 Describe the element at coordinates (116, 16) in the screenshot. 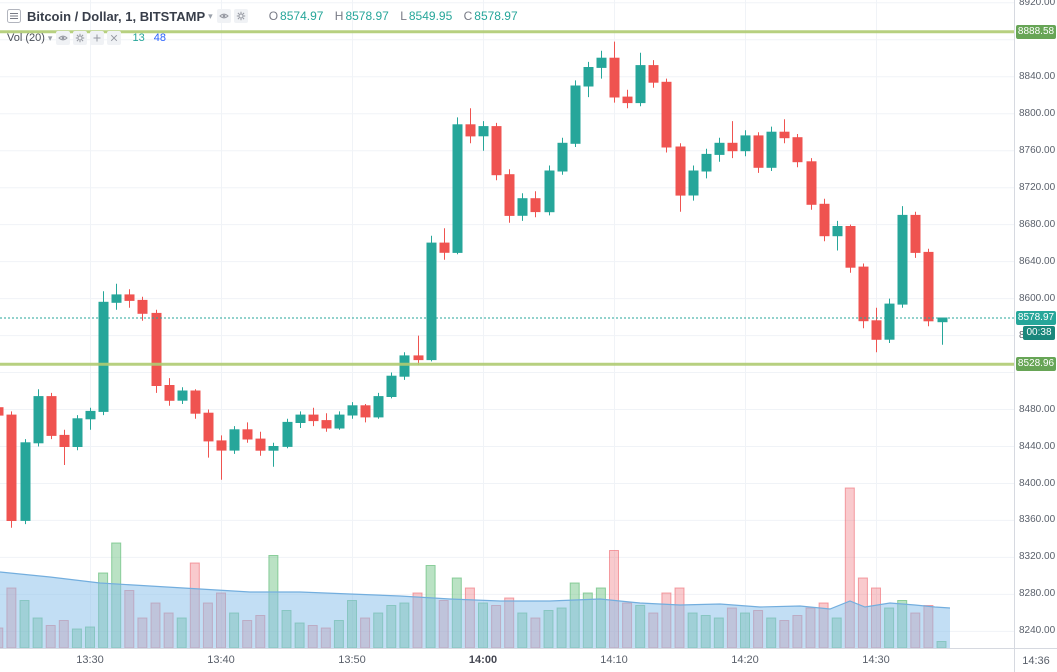

I see `symbol-title: Bitcoin / Dollar, 1, BITSTAMP` at that location.